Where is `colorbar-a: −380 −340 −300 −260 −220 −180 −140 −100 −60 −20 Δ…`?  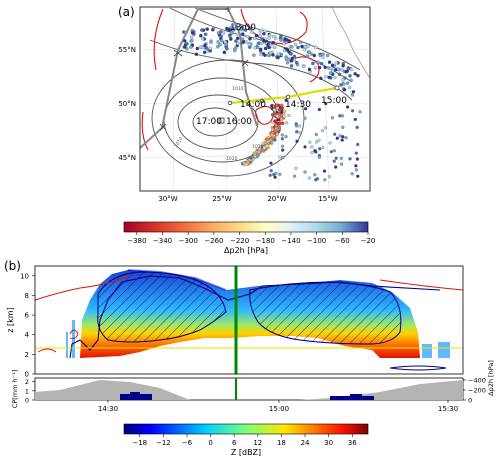
colorbar-a: −380 −340 −300 −260 −220 −180 −140 −100 −60 −20 Δ… is located at coordinates (249, 238).